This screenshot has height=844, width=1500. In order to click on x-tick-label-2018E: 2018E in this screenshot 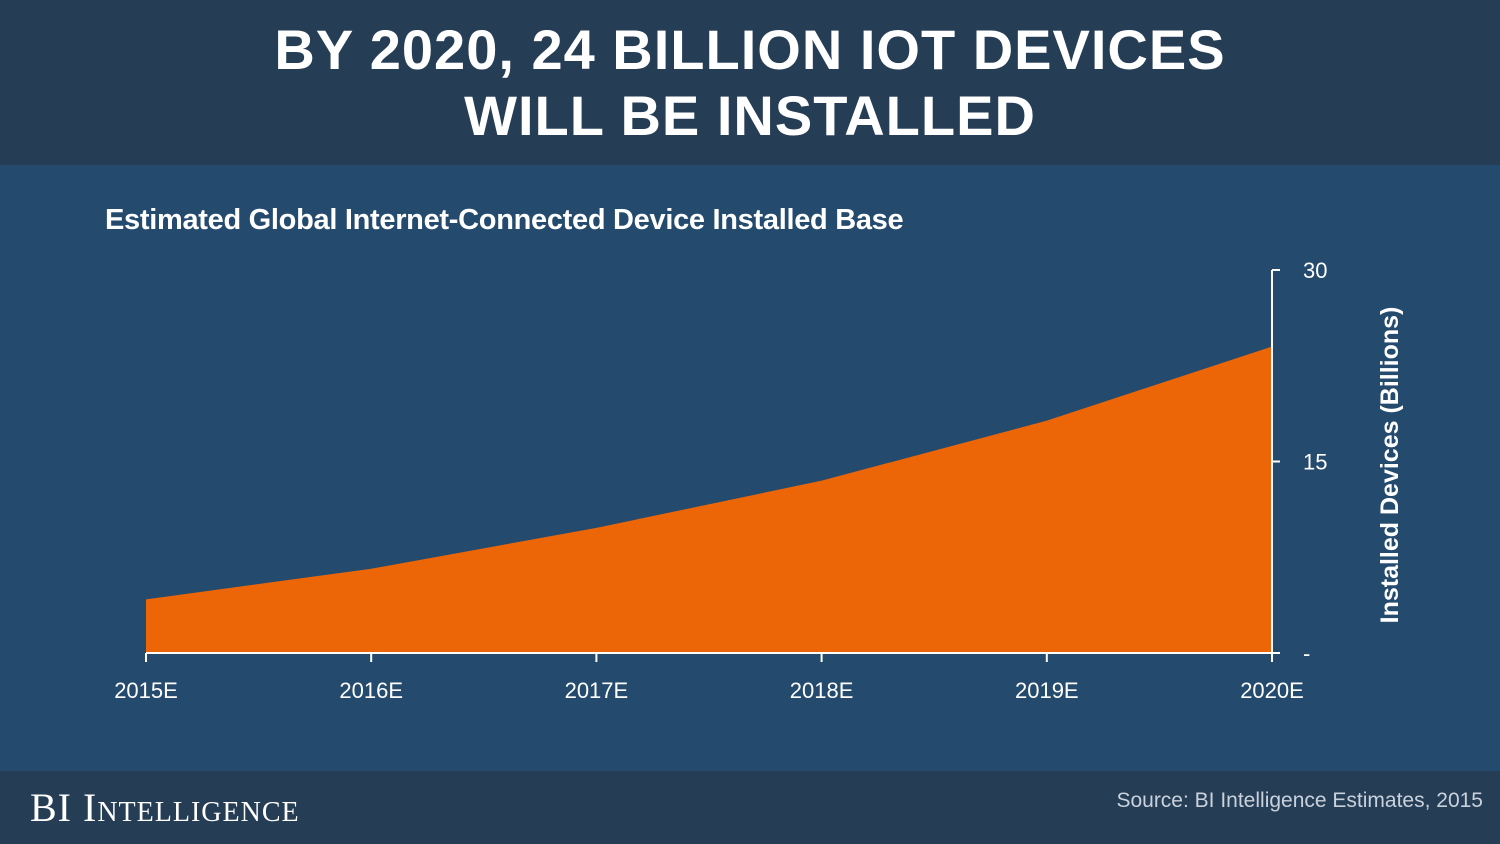, I will do `click(822, 690)`.